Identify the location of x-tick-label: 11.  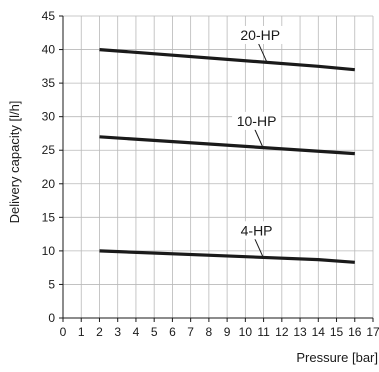
(263, 332).